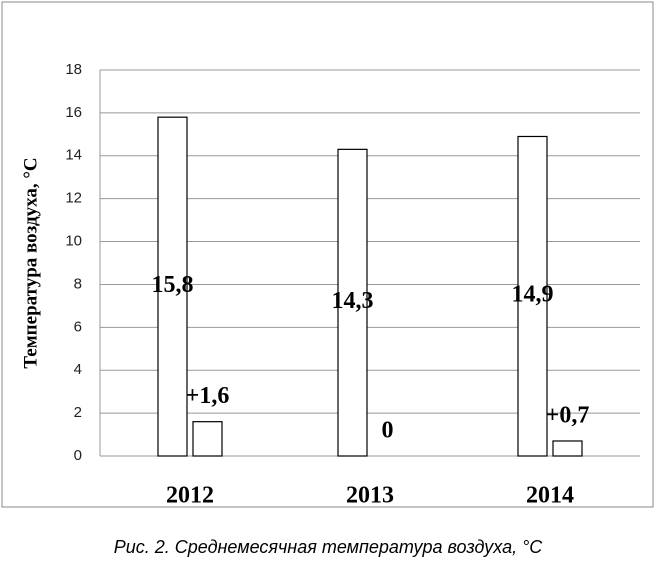 This screenshot has height=565, width=656. What do you see at coordinates (73, 112) in the screenshot?
I see `y-tick-label: 16` at bounding box center [73, 112].